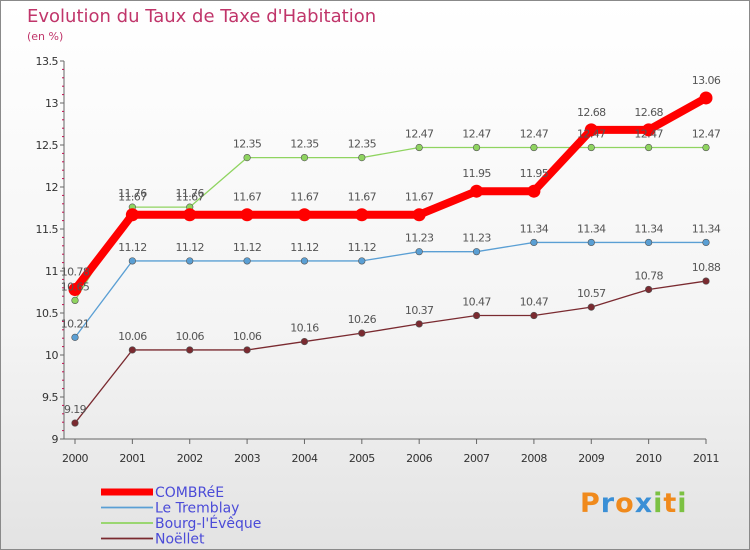 The height and width of the screenshot is (550, 750). What do you see at coordinates (476, 302) in the screenshot?
I see `data-label: 10.47` at bounding box center [476, 302].